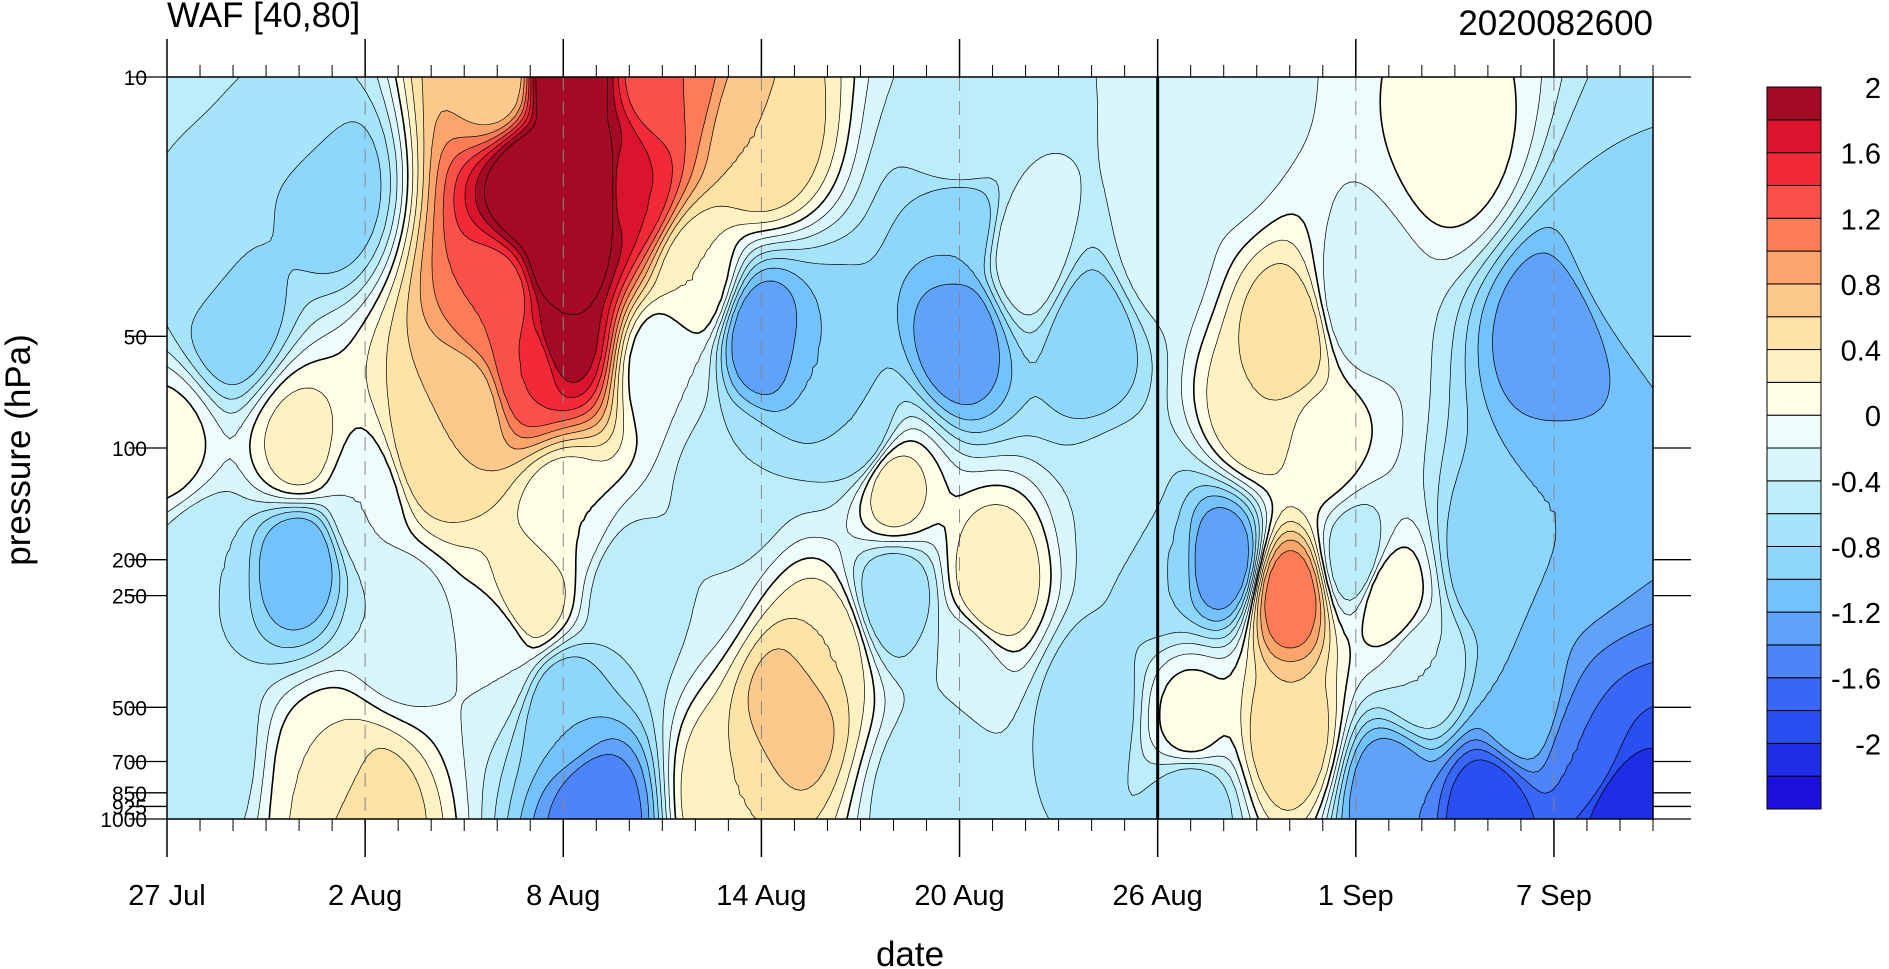 The image size is (1889, 969). I want to click on y-tick-label: 250, so click(129, 597).